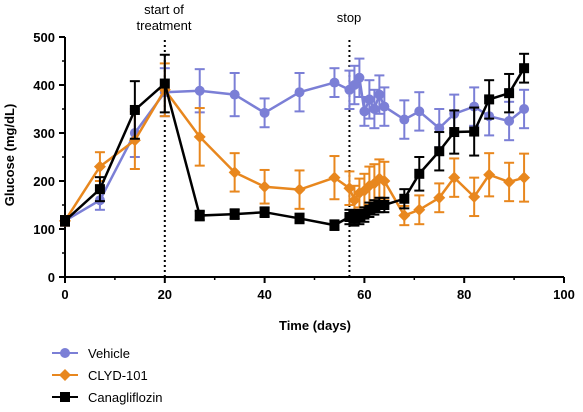 The image size is (583, 412). What do you see at coordinates (164, 25) in the screenshot?
I see `start-treatment-label-line2: treatment` at bounding box center [164, 25].